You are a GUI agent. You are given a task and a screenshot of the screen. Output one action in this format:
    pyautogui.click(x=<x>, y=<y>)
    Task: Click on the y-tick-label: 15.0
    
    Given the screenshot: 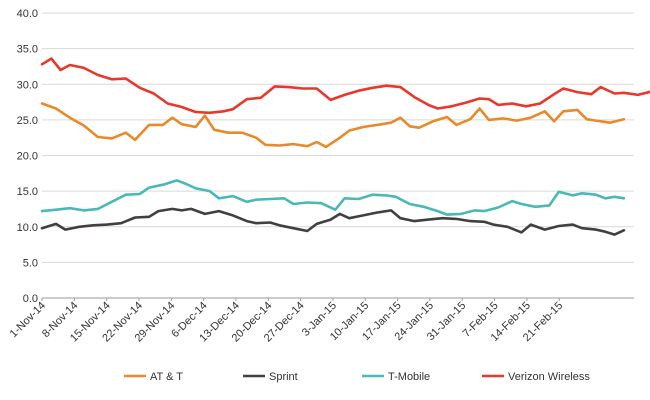 What is the action you would take?
    pyautogui.click(x=27, y=192)
    